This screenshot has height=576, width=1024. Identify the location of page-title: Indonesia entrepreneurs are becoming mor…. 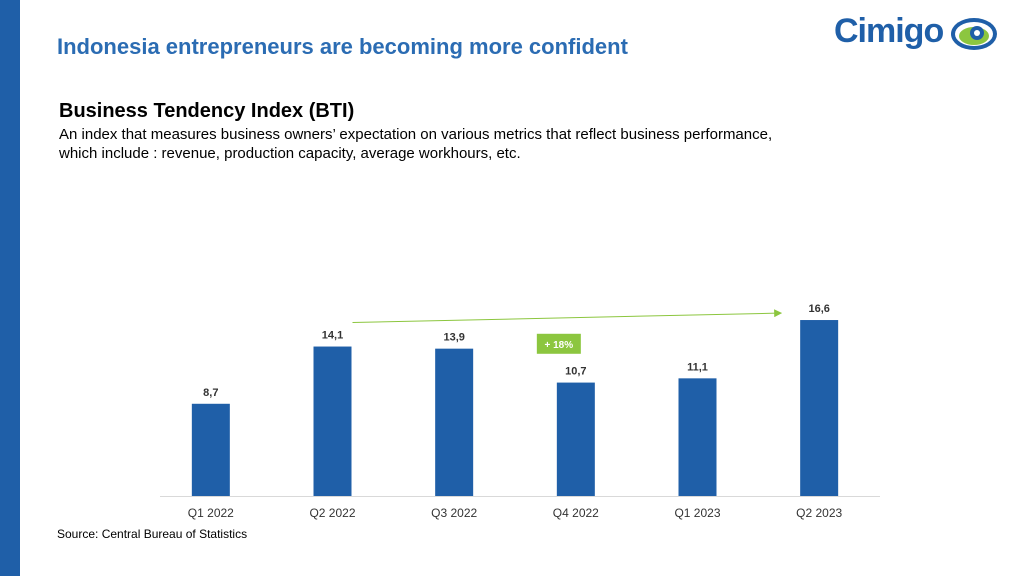
(342, 46).